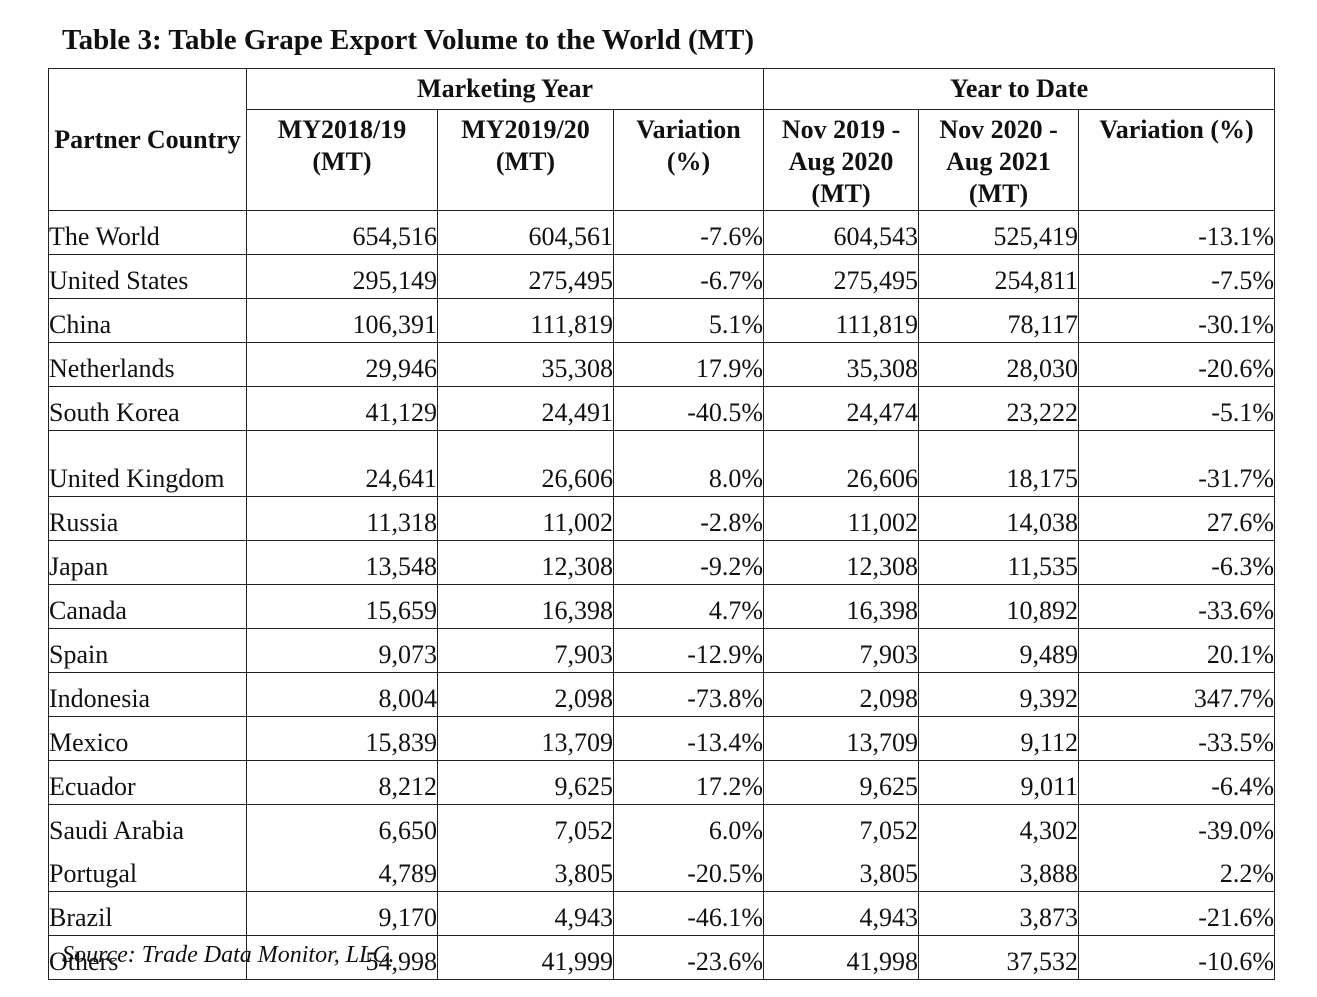 This screenshot has height=997, width=1317. What do you see at coordinates (147, 463) in the screenshot?
I see `country-cell: United Kingdom` at bounding box center [147, 463].